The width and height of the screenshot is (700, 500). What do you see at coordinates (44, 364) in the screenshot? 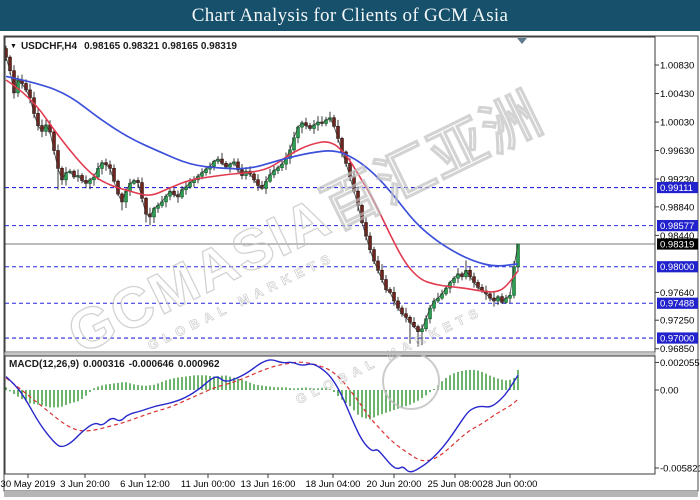
I see `macd-indicator-label: MACD(12,26,9)` at bounding box center [44, 364].